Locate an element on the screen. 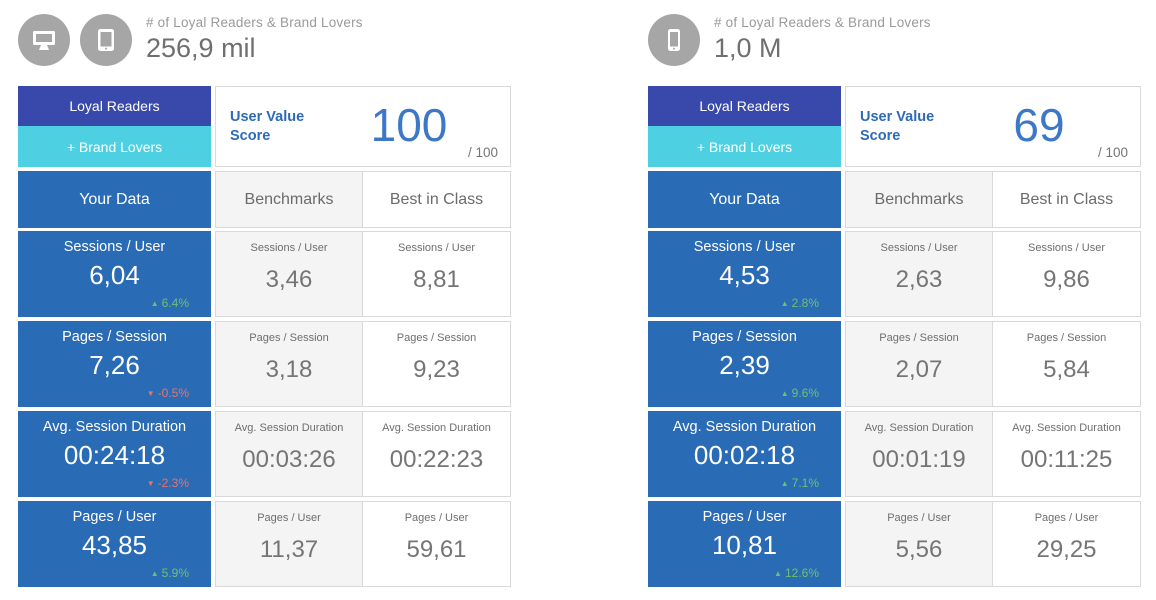  change-indicator: 5.9% is located at coordinates (170, 573).